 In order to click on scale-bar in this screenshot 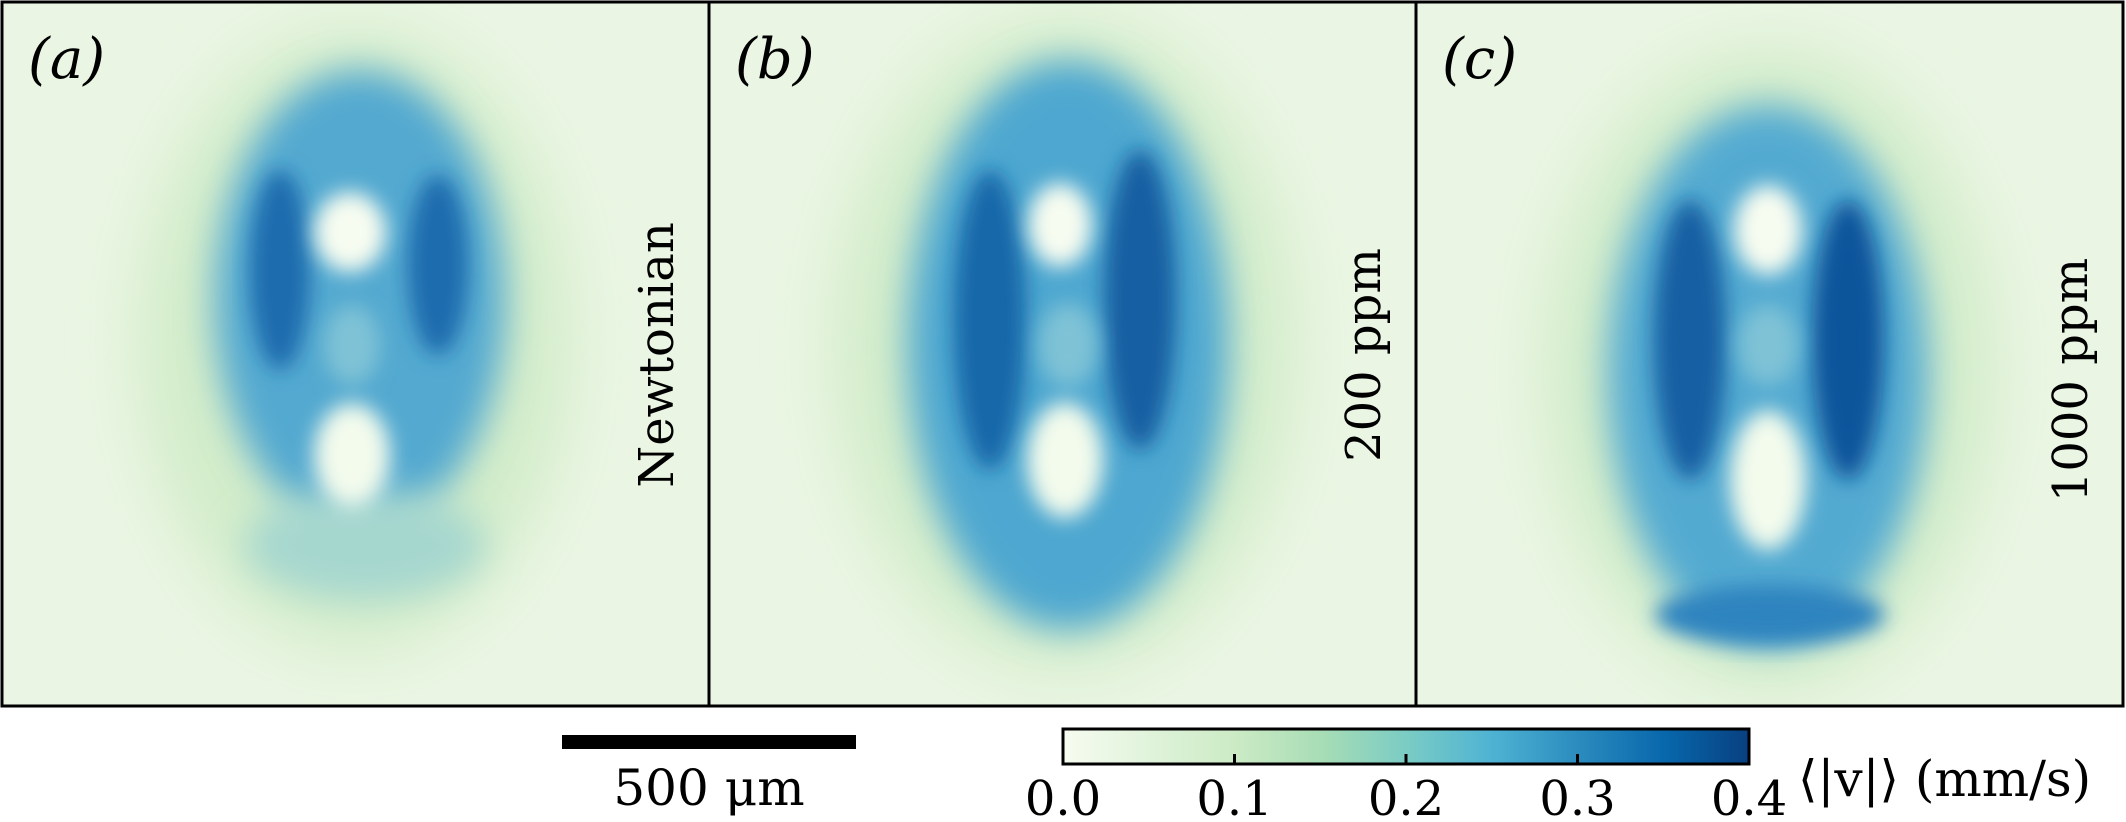, I will do `click(709, 742)`.